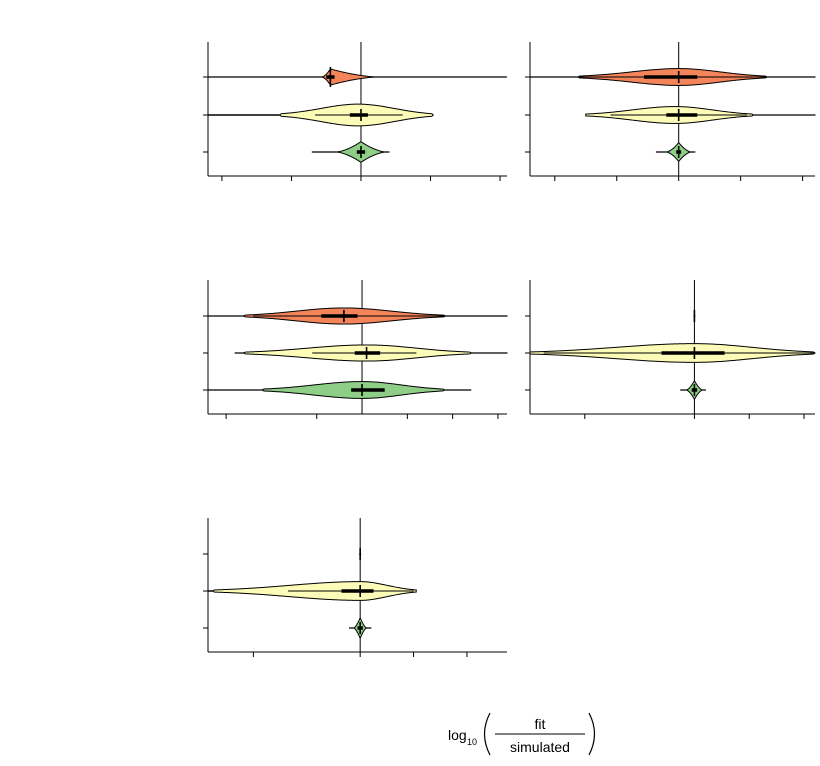 This screenshot has width=820, height=766. What do you see at coordinates (522, 734) in the screenshot?
I see `x-axis-label: log 10 fit simulated` at bounding box center [522, 734].